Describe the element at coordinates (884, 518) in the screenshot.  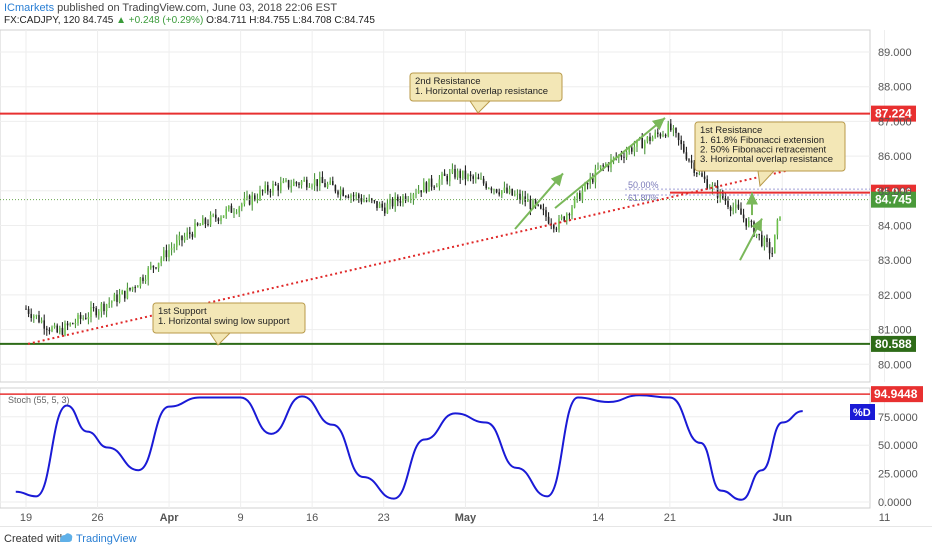
I see `x-tick-label: 11` at that location.